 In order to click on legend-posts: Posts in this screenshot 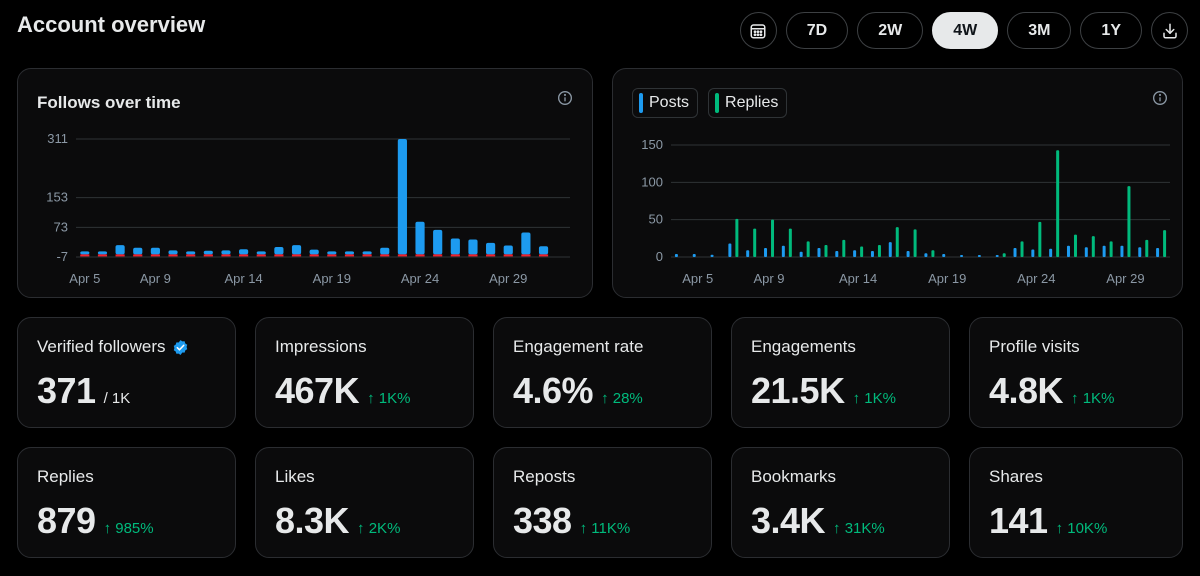, I will do `click(665, 103)`.